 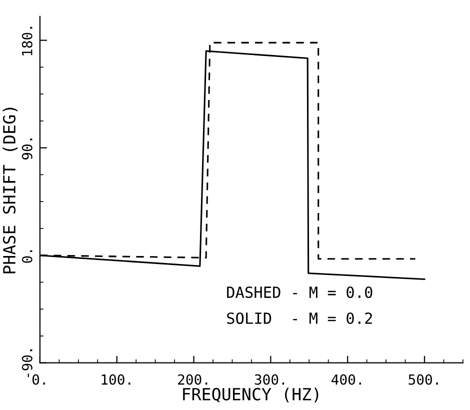 I want to click on y-tick-label: 90., so click(x=27, y=149).